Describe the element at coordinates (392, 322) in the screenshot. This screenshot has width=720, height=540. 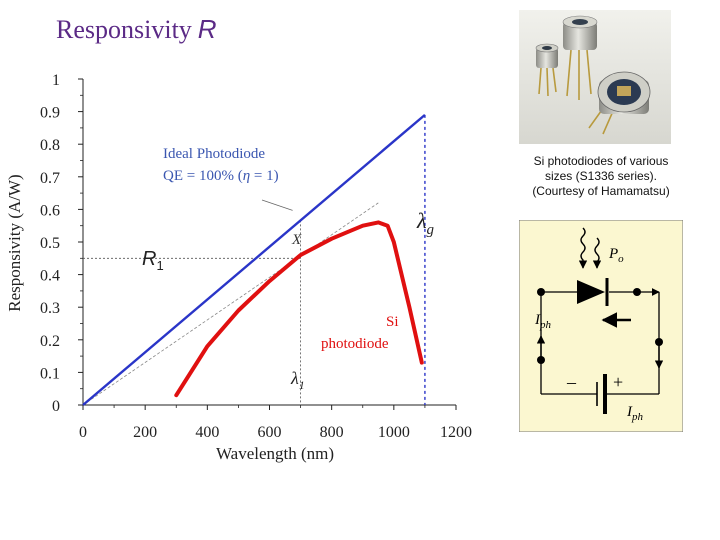
I see `si-label: Si` at that location.